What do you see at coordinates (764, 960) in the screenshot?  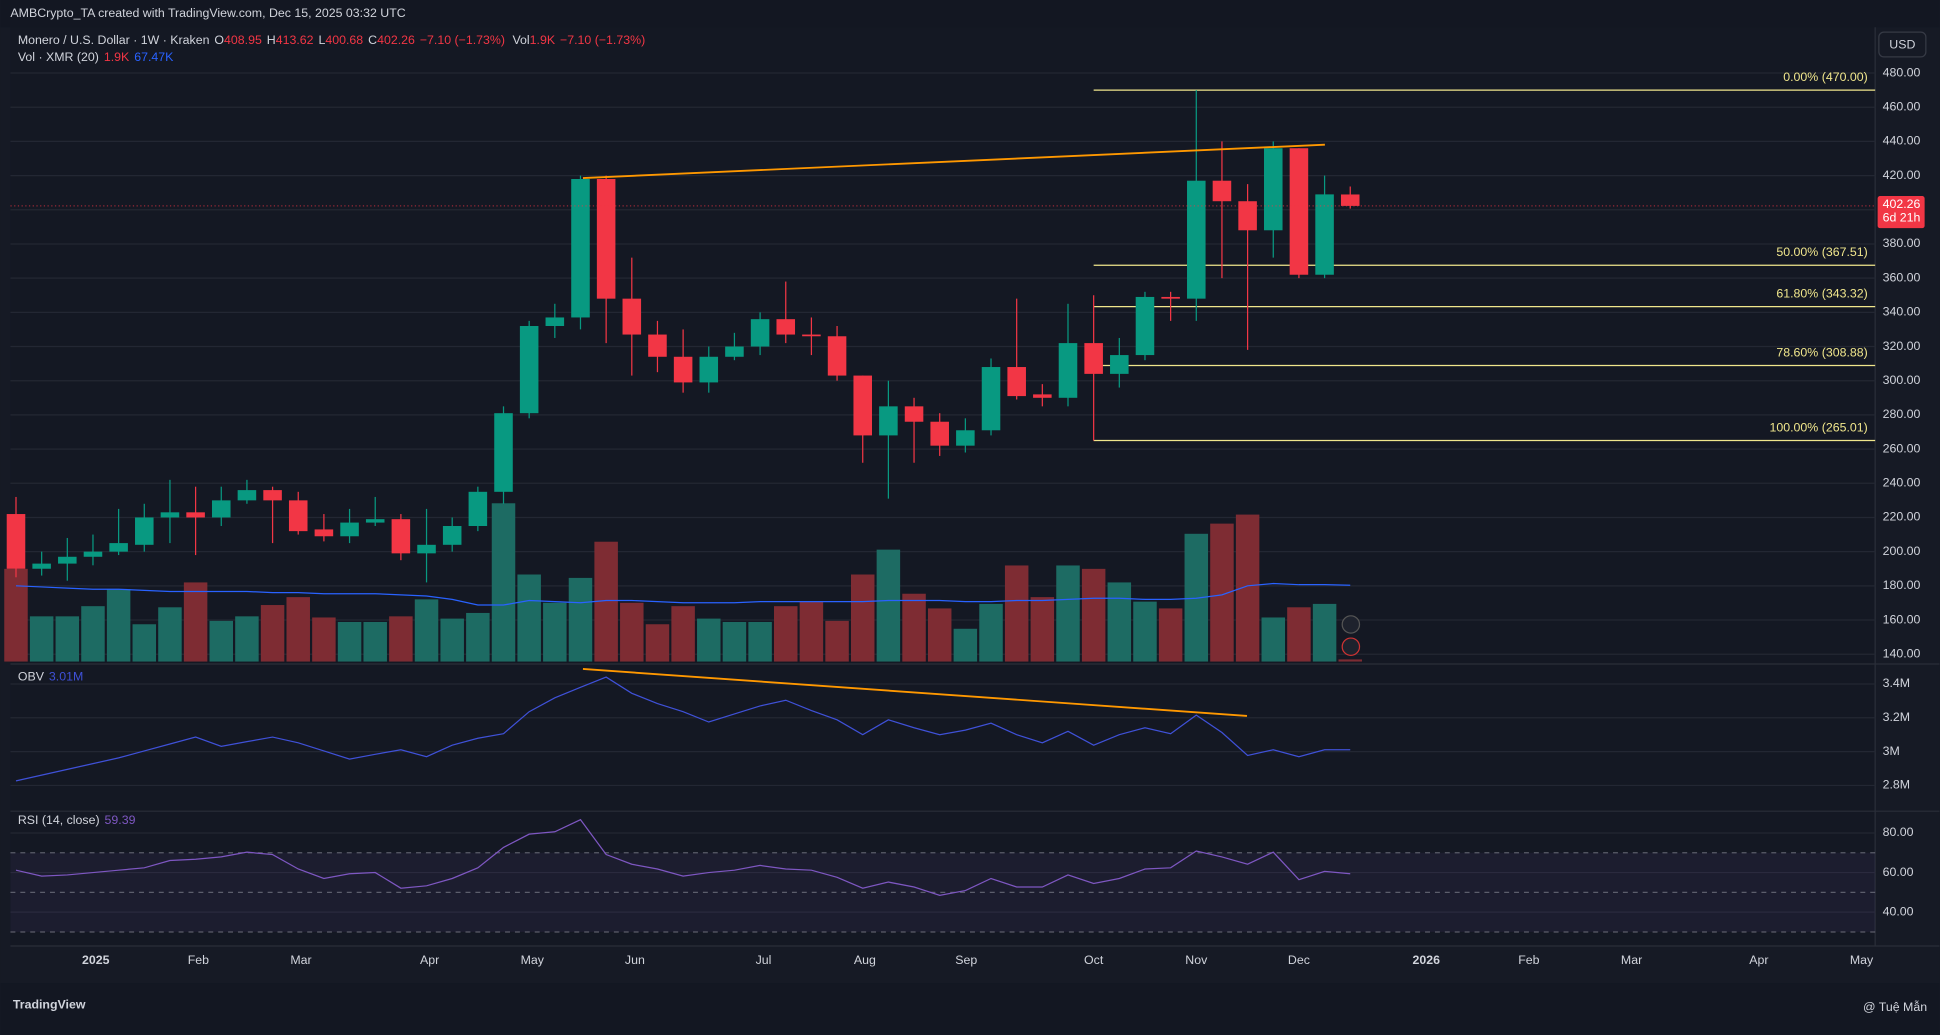 I see `x-tick-label: Jul` at bounding box center [764, 960].